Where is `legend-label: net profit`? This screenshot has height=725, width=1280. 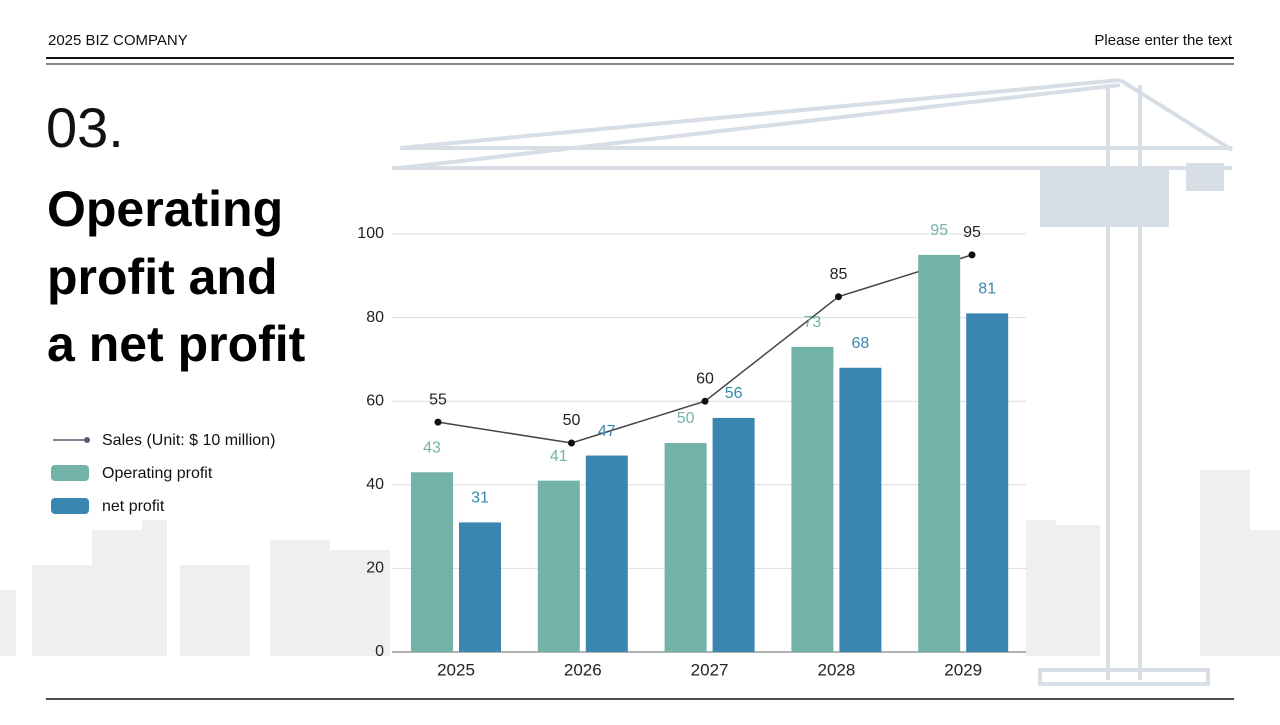 legend-label: net profit is located at coordinates (133, 506).